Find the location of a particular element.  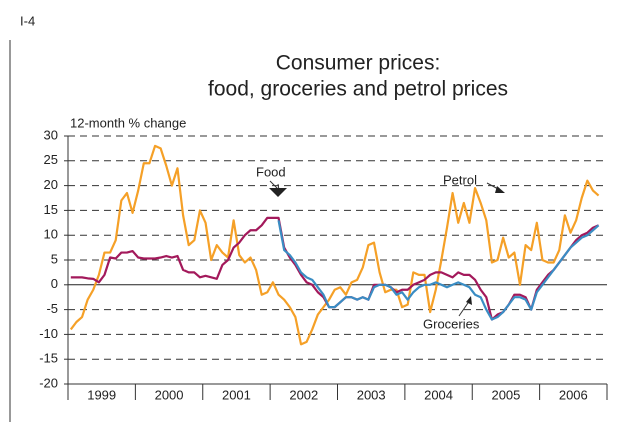

y-axis-label: 12-month % change is located at coordinates (128, 122).